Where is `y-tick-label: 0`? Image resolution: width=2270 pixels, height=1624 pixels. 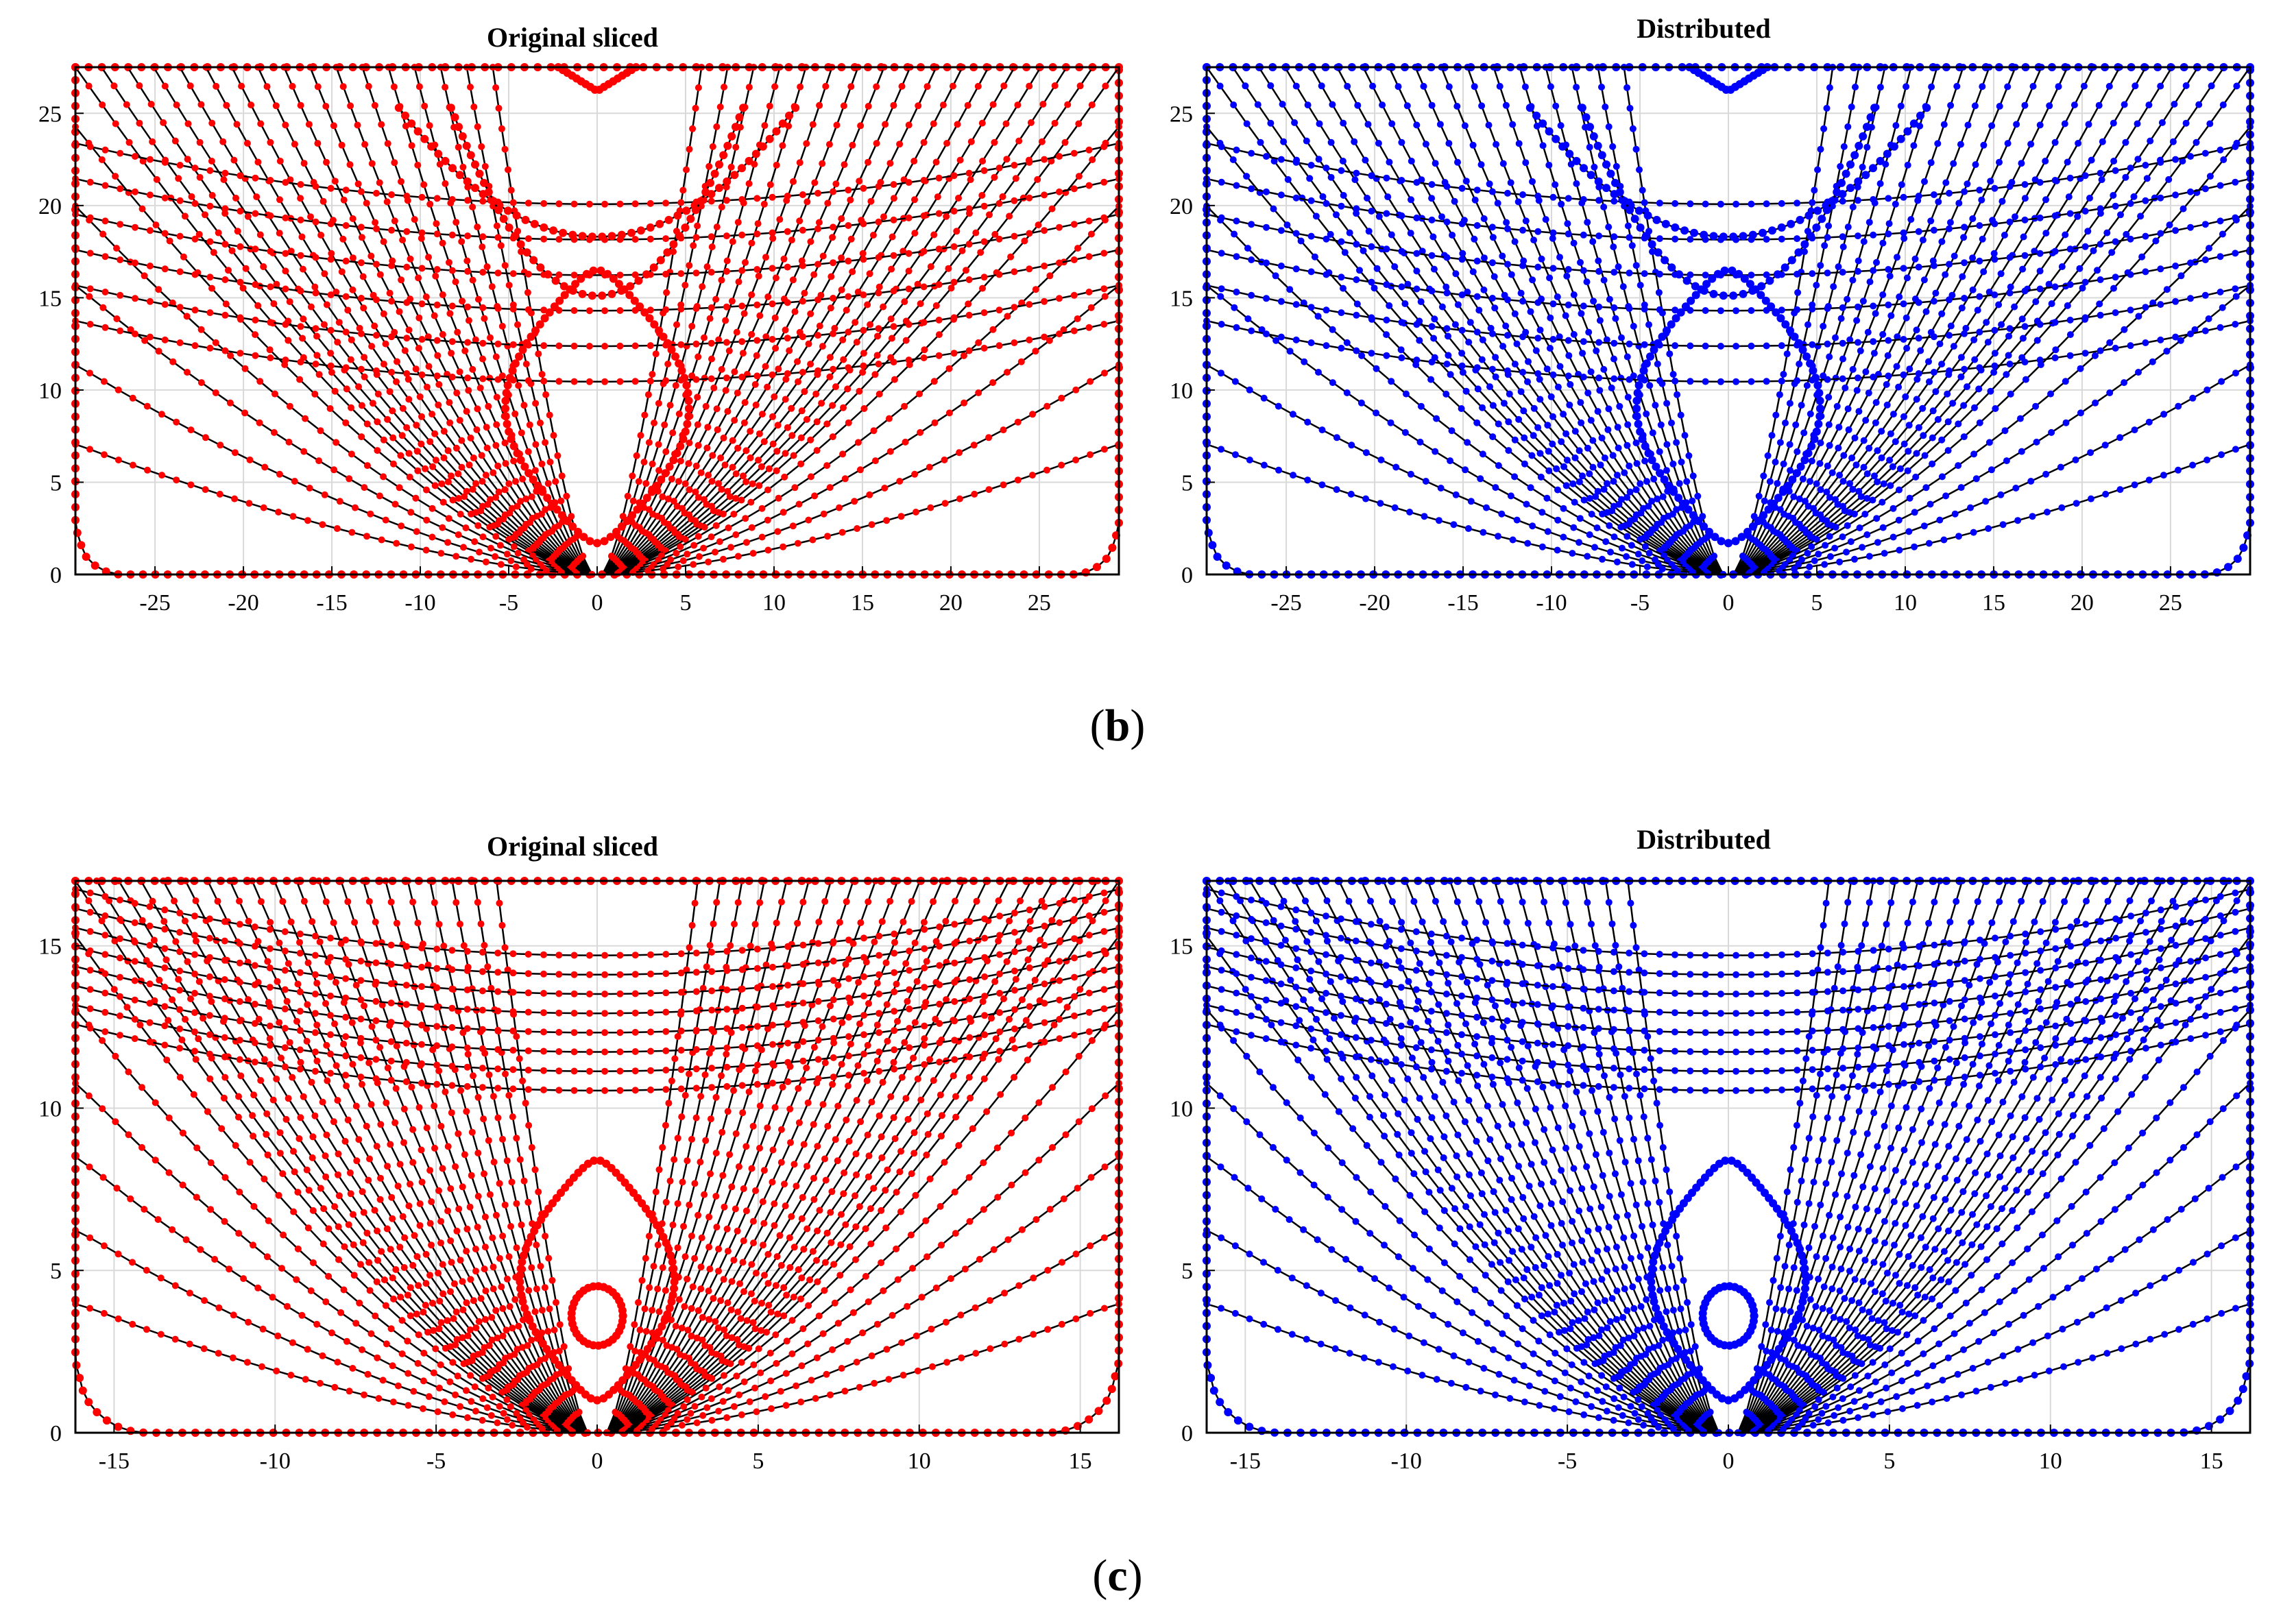
y-tick-label: 0 is located at coordinates (56, 575).